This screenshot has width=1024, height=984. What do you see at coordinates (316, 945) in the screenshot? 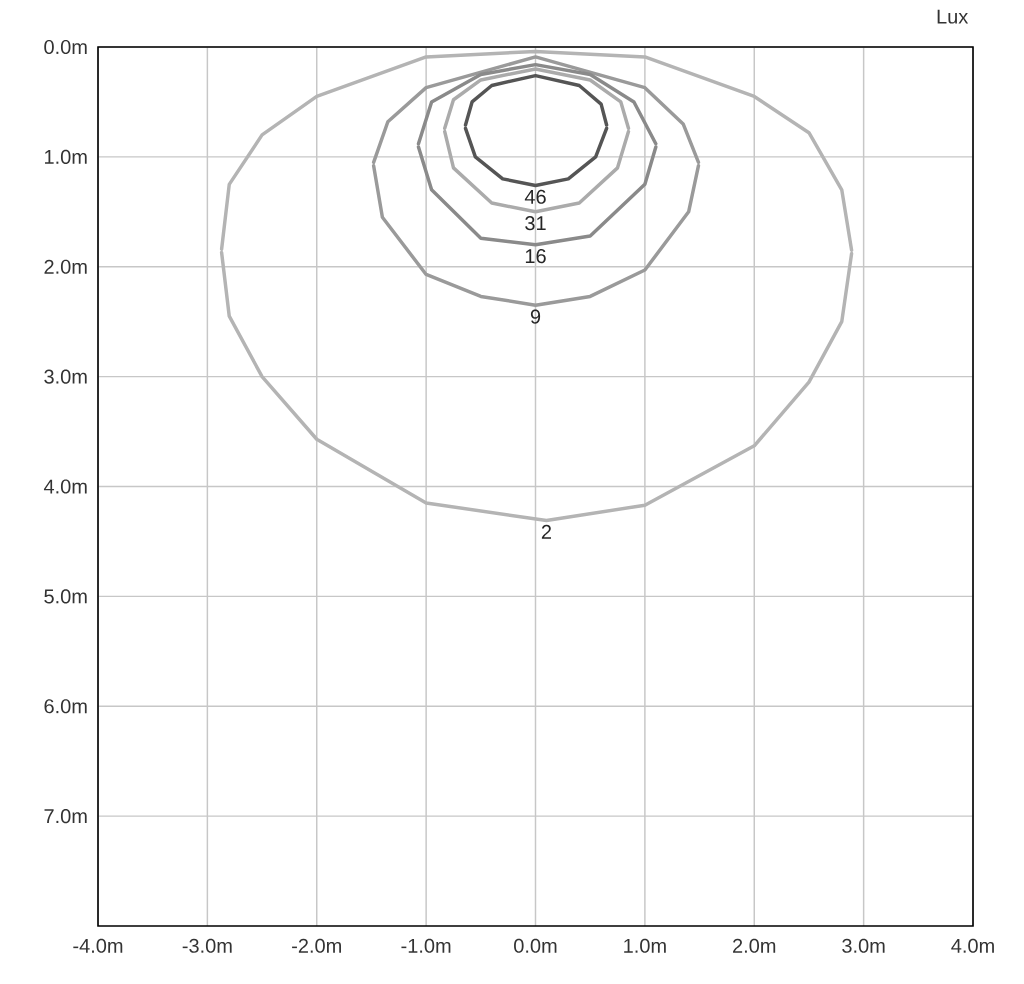
I see `x-tick-label: -2.0m` at bounding box center [316, 945].